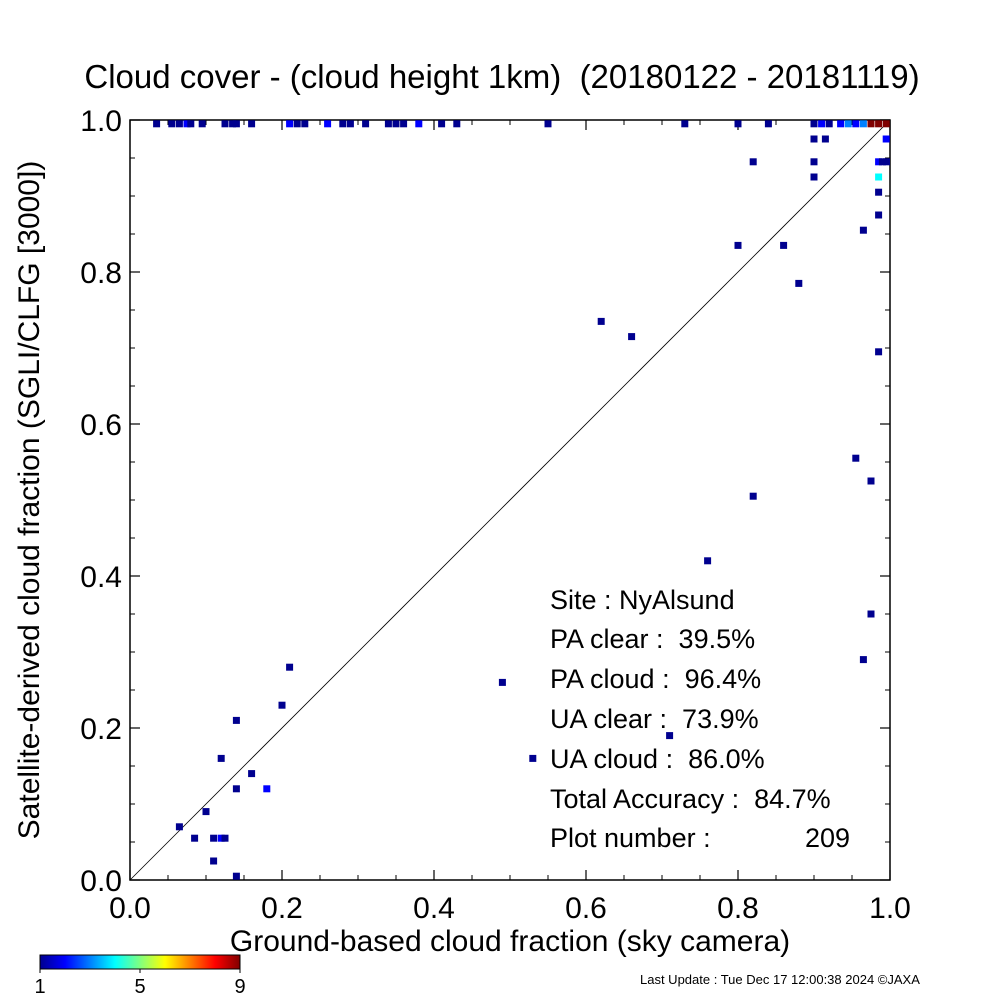 The height and width of the screenshot is (1000, 1000). I want to click on colorbar-tick-label: 9, so click(239, 987).